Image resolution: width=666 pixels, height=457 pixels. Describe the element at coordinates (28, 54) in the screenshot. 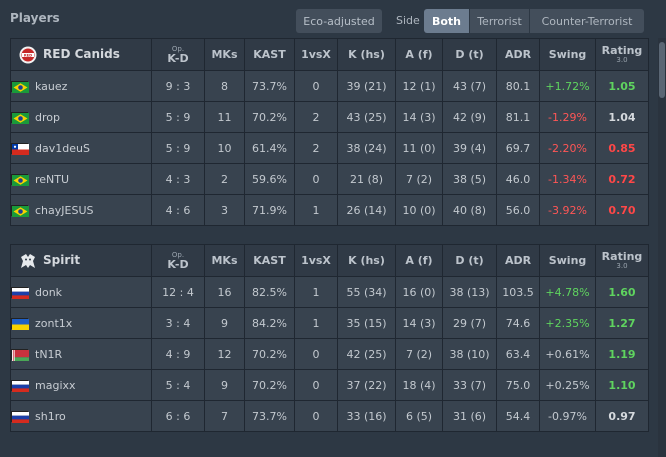

I see `red-canids-logo-icon: RED` at that location.